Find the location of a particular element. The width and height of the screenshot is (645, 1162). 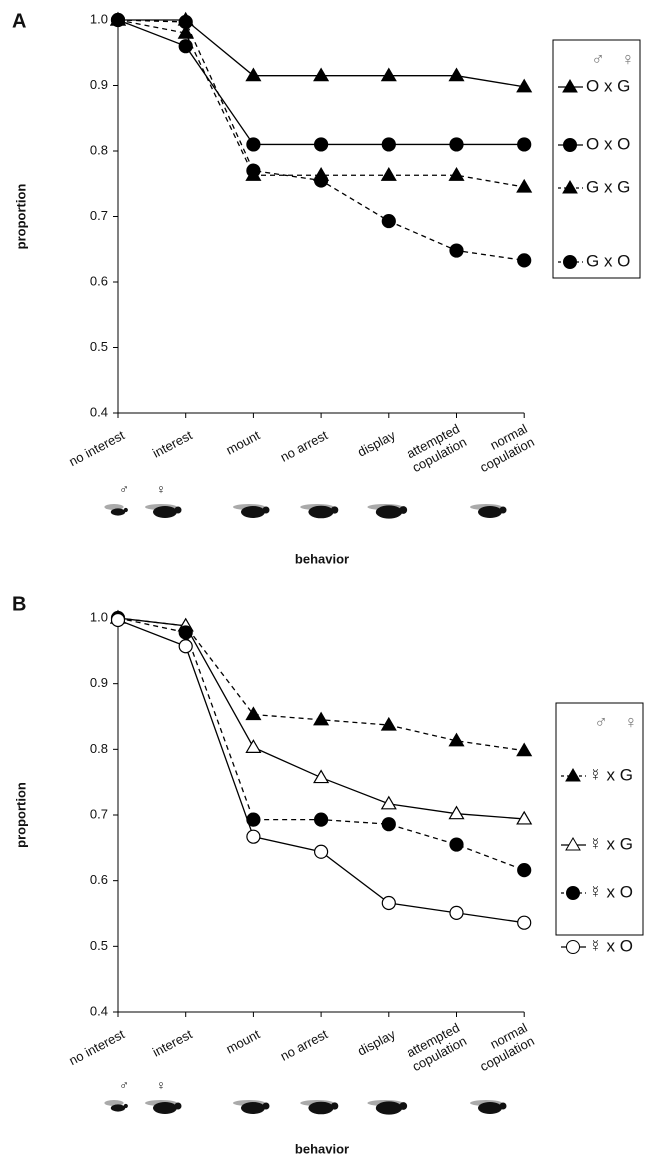

y-tick-label: 0.4 is located at coordinates (99, 1010).